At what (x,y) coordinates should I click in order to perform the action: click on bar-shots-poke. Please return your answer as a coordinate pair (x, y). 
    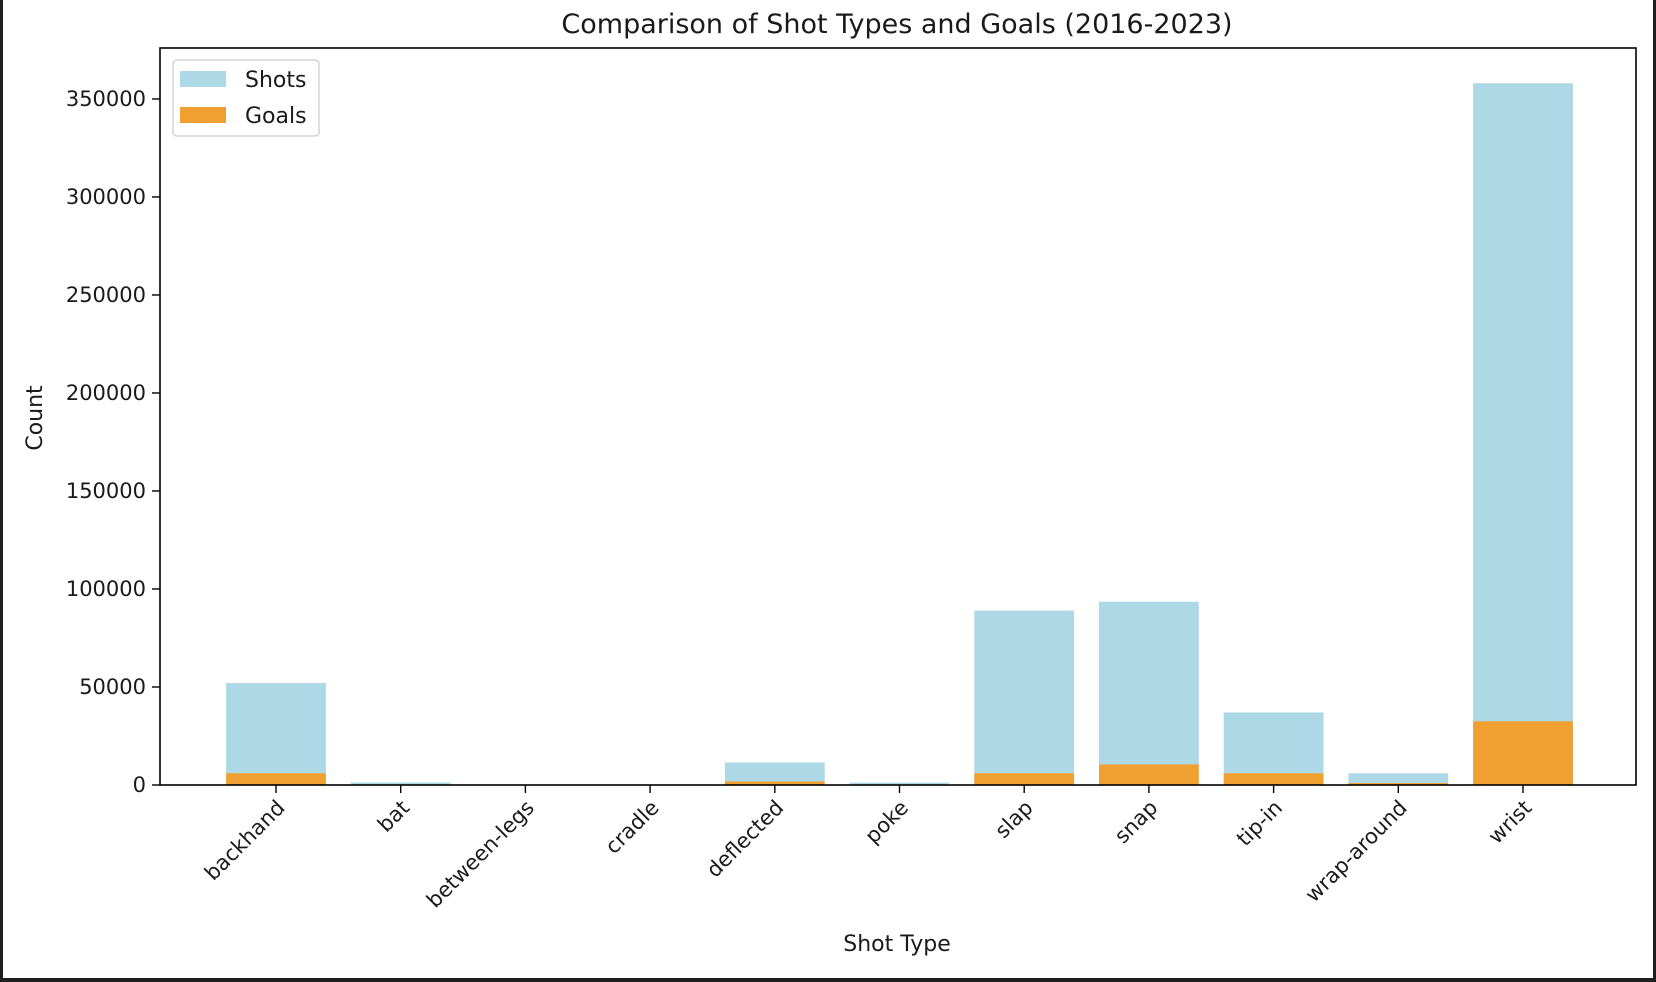
    Looking at the image, I should click on (899, 783).